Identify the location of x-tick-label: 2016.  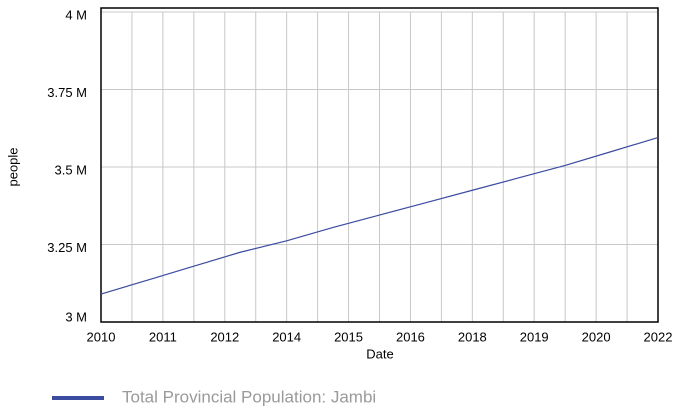
(410, 336).